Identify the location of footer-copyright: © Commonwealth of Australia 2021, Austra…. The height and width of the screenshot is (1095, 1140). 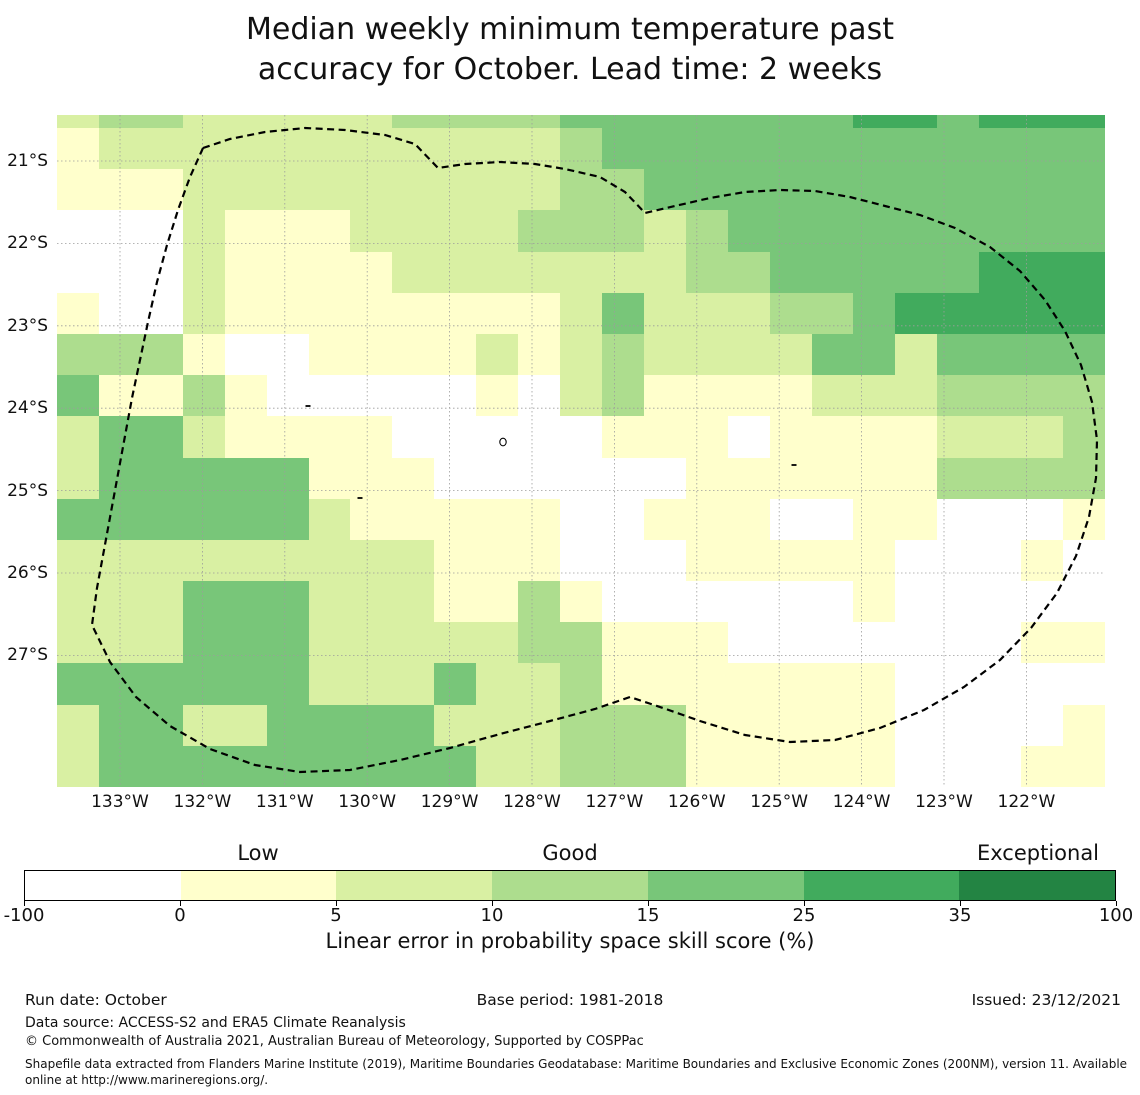
(334, 1041).